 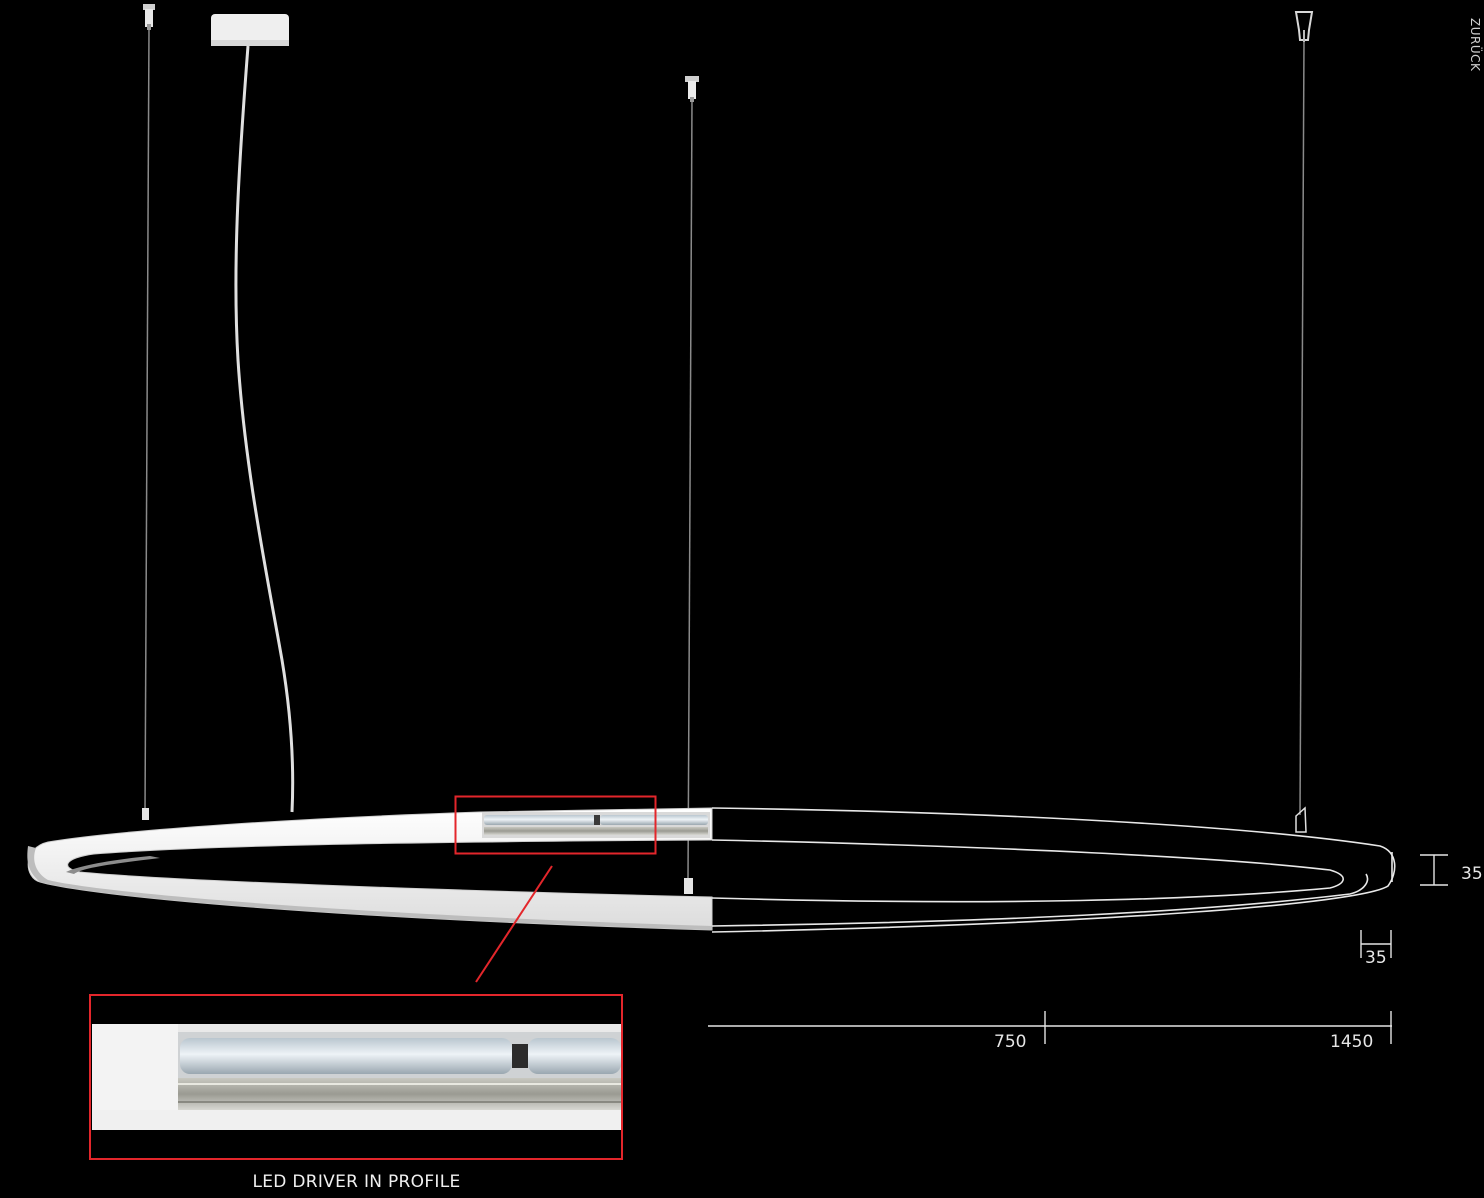 I want to click on detail-highlight-frame, so click(x=356, y=1077).